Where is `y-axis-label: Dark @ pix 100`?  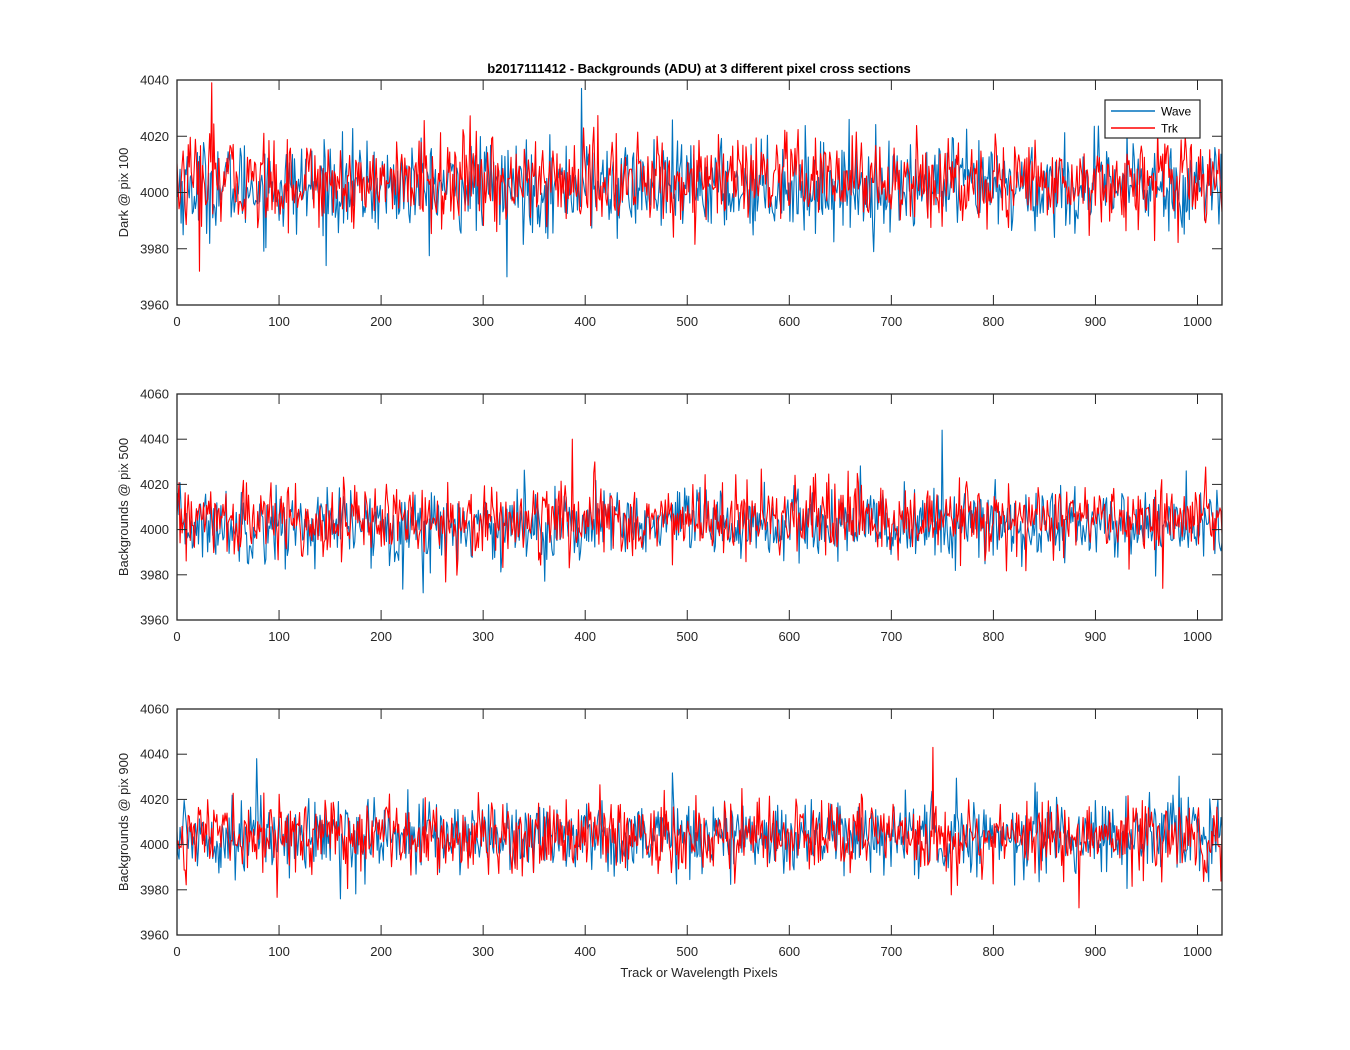
y-axis-label: Dark @ pix 100 is located at coordinates (123, 193).